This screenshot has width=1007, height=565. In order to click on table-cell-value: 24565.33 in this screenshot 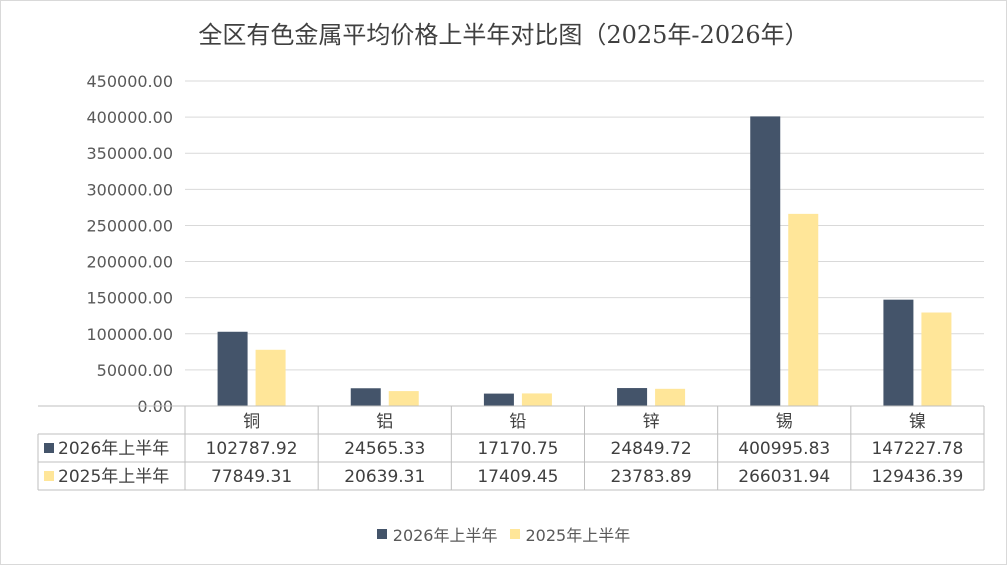, I will do `click(384, 449)`.